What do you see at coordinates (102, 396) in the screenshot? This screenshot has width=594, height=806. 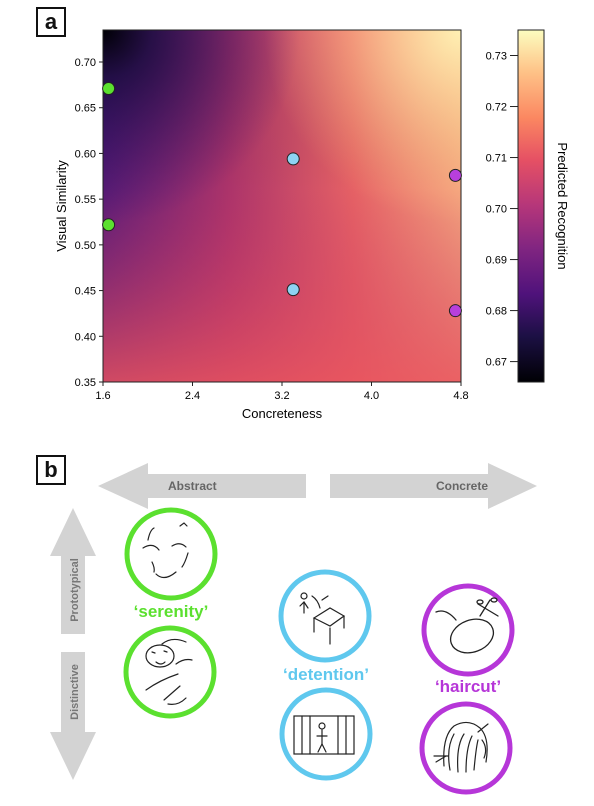 I see `x-tick-label: 1.6` at bounding box center [102, 396].